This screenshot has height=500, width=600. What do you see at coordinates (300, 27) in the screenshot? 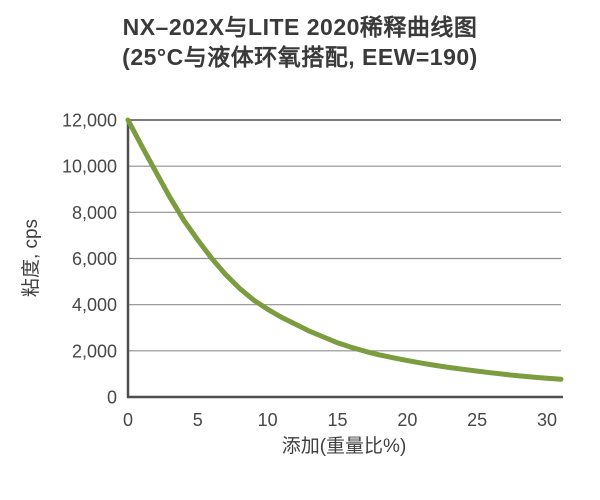
I see `chart-title: NX–202X与LITE 2020稀释曲线图` at bounding box center [300, 27].